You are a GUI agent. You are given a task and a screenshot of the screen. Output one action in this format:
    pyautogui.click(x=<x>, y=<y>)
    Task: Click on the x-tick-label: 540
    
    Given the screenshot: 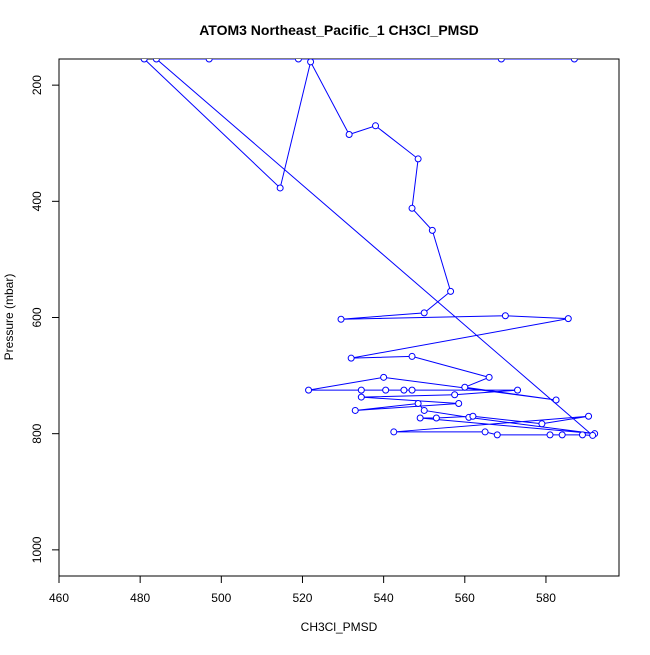 What is the action you would take?
    pyautogui.click(x=384, y=598)
    